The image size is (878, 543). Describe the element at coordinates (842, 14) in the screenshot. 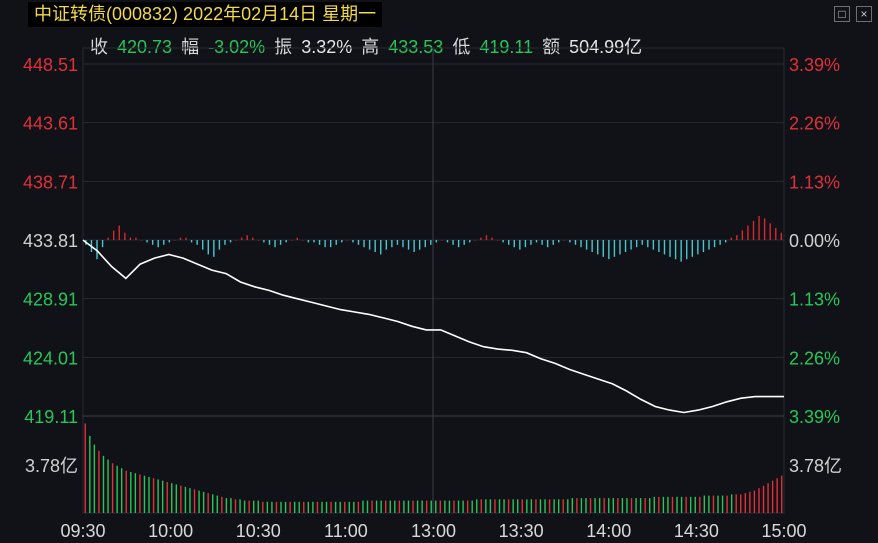

I see `restore-icon: □` at that location.